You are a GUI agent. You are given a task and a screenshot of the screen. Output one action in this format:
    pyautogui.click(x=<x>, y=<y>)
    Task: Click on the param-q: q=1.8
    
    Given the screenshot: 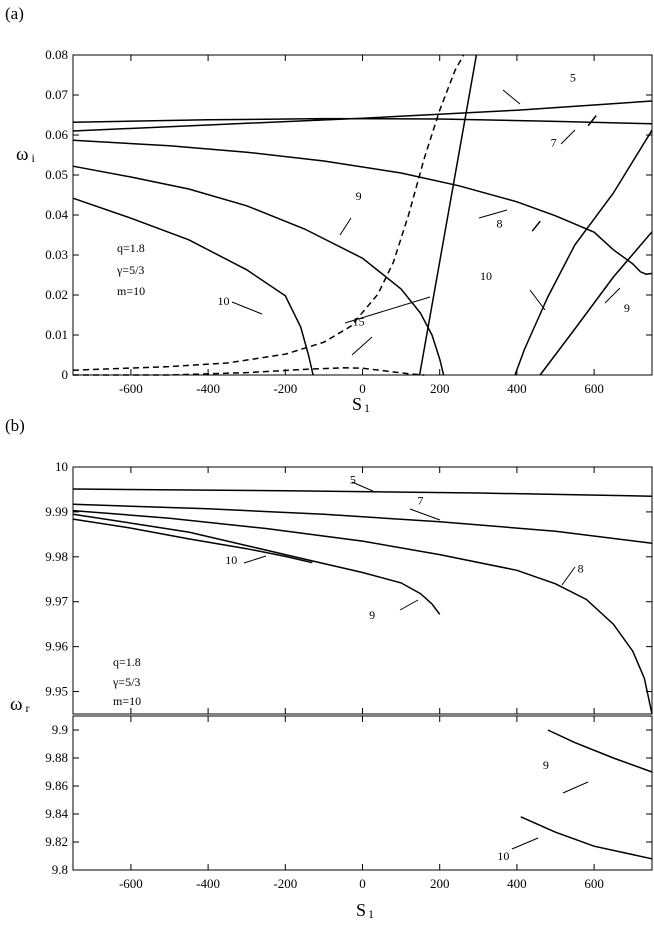 What is the action you would take?
    pyautogui.click(x=131, y=248)
    